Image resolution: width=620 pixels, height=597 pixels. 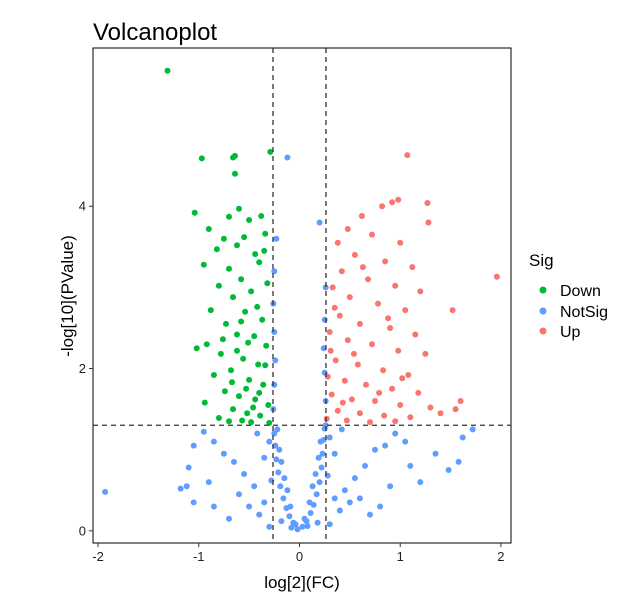 What do you see at coordinates (302, 582) in the screenshot?
I see `x-axis-label: log[2](FC)` at bounding box center [302, 582].